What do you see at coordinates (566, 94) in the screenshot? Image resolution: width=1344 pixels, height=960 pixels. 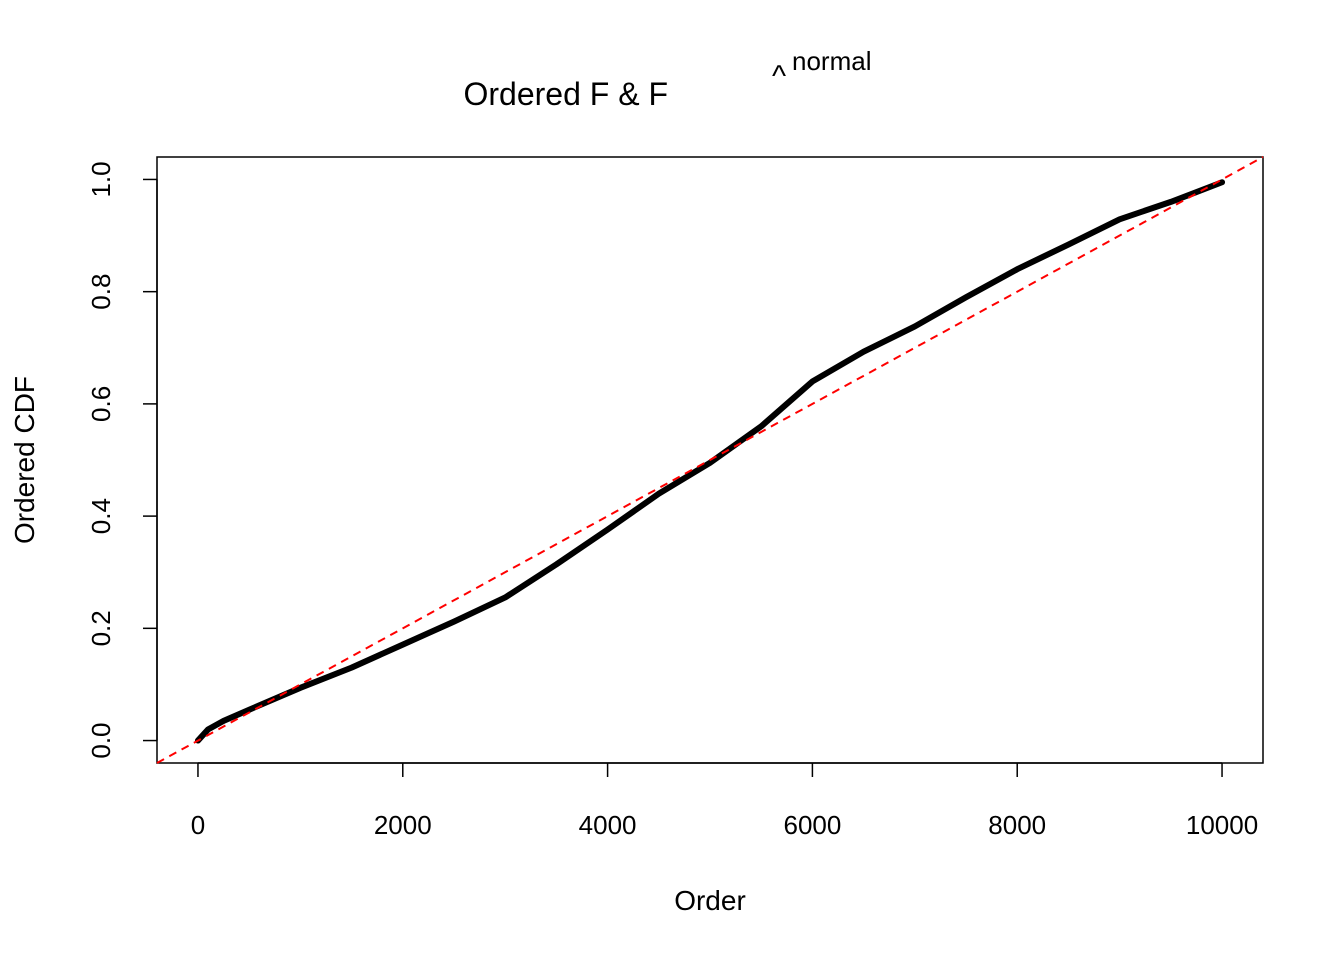 I see `chart-title: Ordered F & F` at bounding box center [566, 94].